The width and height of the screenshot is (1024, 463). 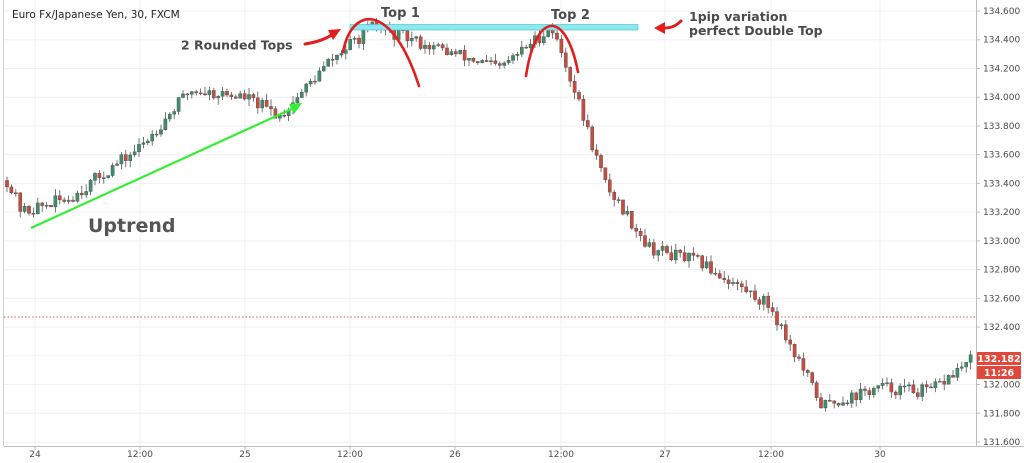 I want to click on pip-variation-line2: perfect Double Top, so click(x=756, y=30).